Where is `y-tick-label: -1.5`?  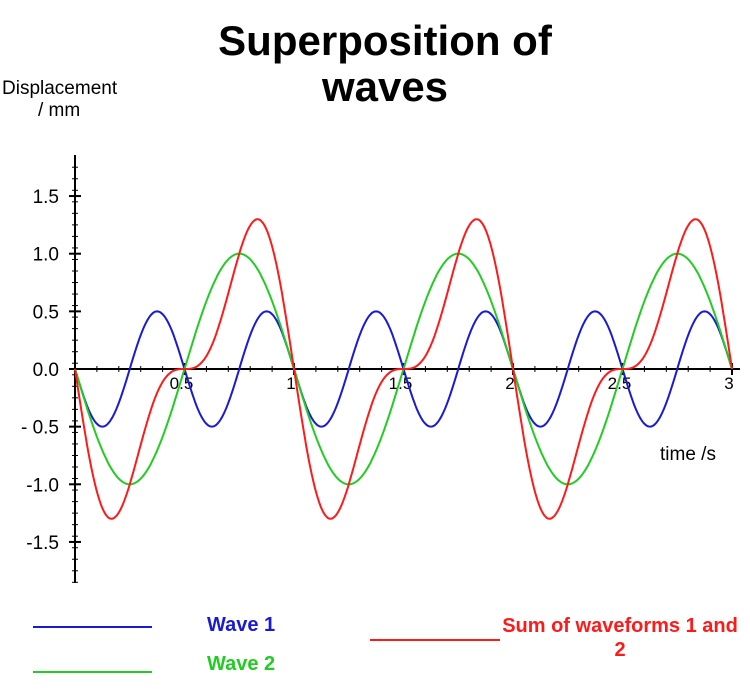
y-tick-label: -1.5 is located at coordinates (42, 543).